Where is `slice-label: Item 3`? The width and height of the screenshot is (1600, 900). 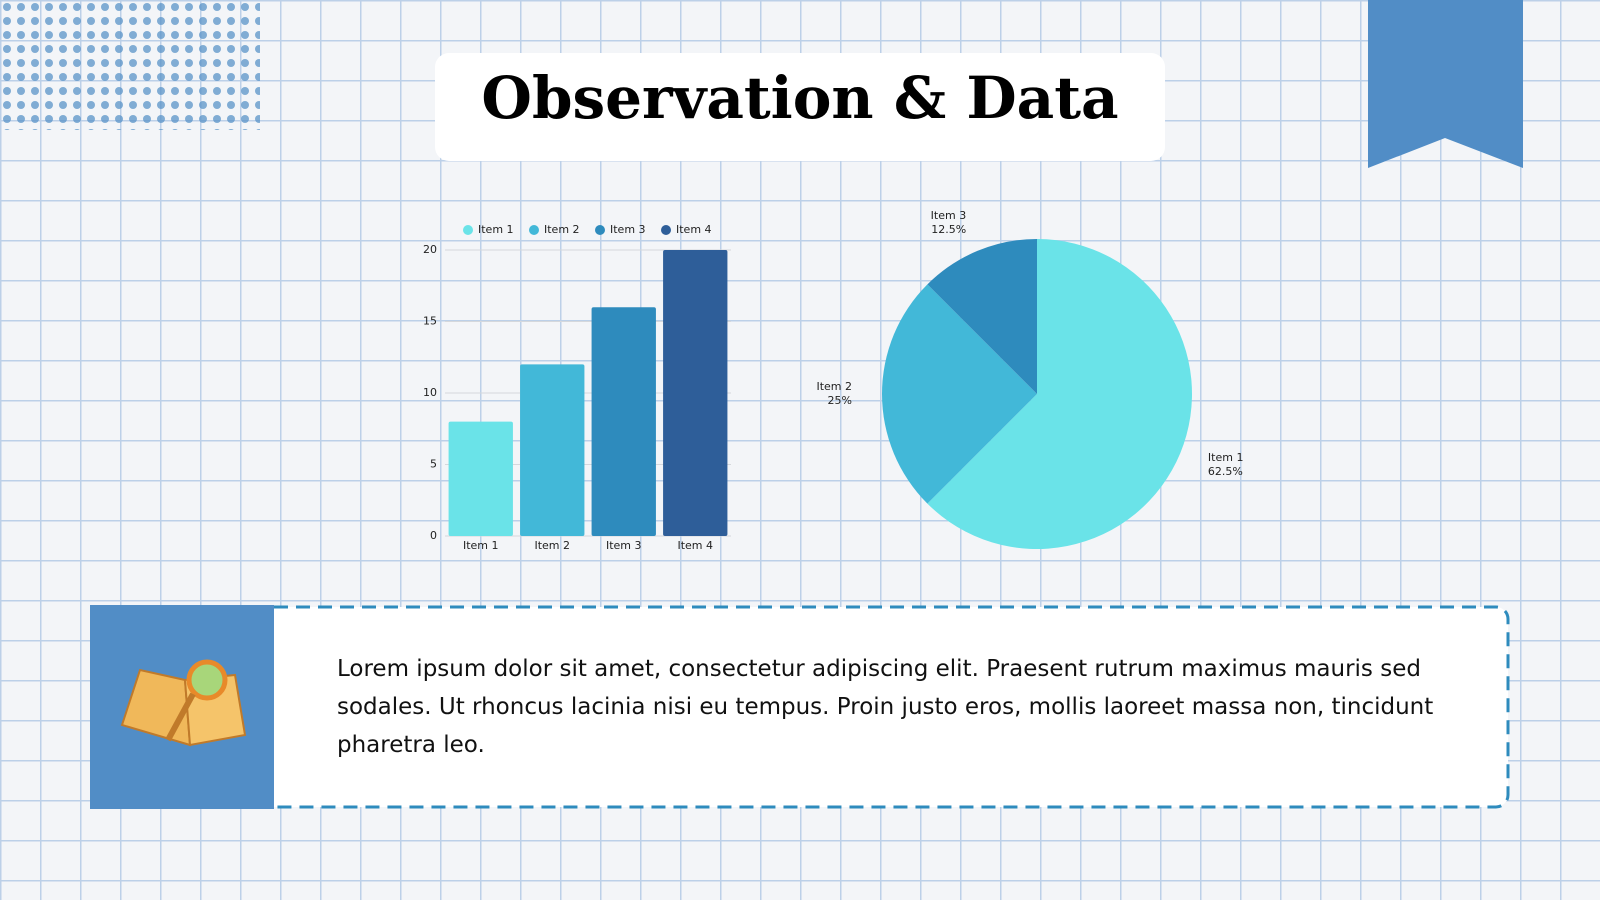
slice-label: Item 3 is located at coordinates (949, 215).